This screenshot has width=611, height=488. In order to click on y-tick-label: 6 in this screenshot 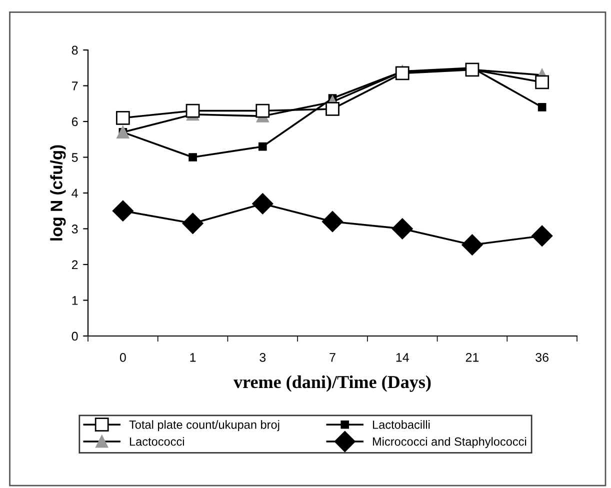, I will do `click(75, 121)`.